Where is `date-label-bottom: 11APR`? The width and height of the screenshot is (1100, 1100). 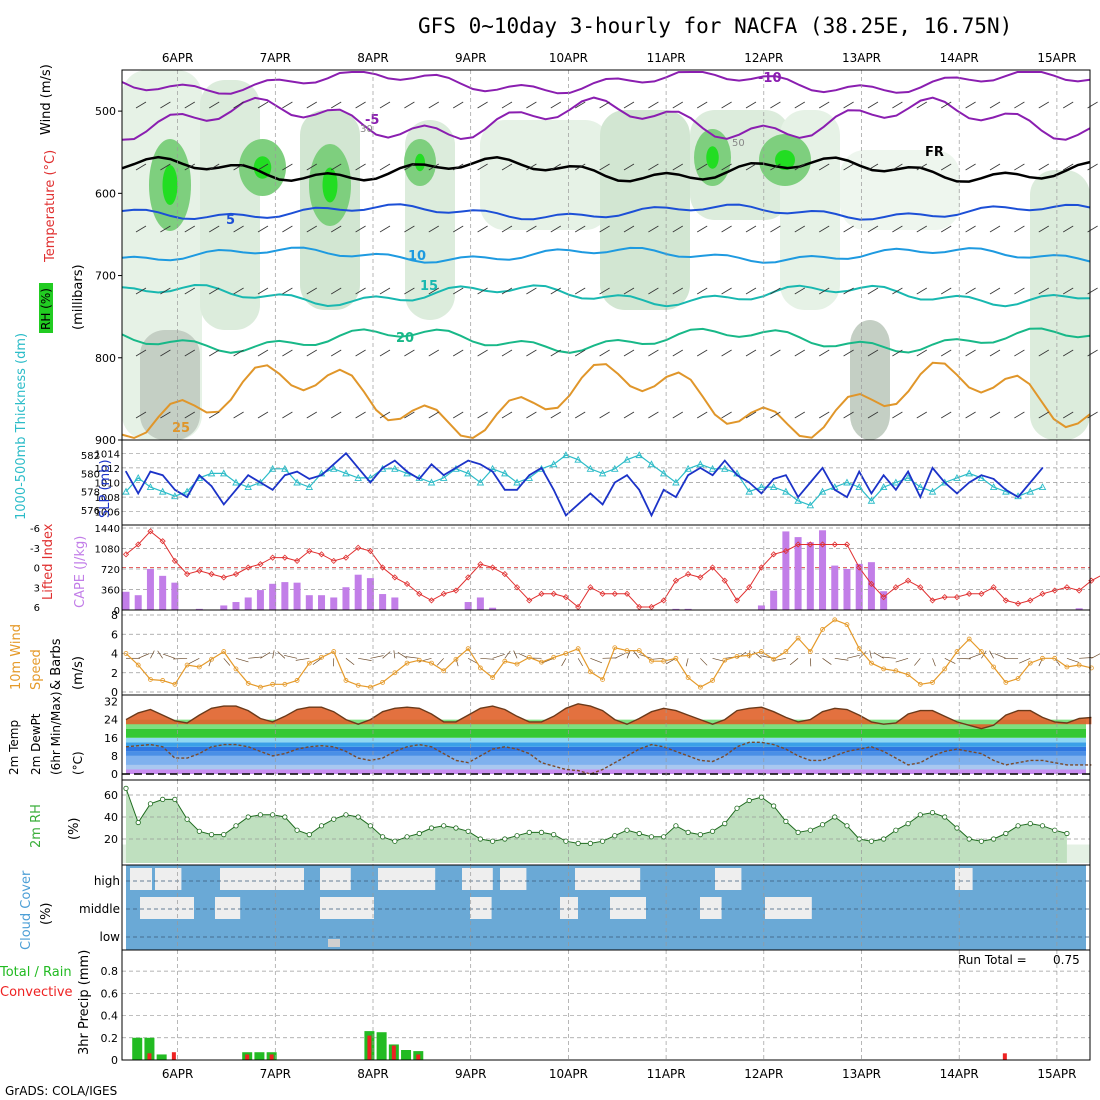 date-label-bottom: 11APR is located at coordinates (666, 1074).